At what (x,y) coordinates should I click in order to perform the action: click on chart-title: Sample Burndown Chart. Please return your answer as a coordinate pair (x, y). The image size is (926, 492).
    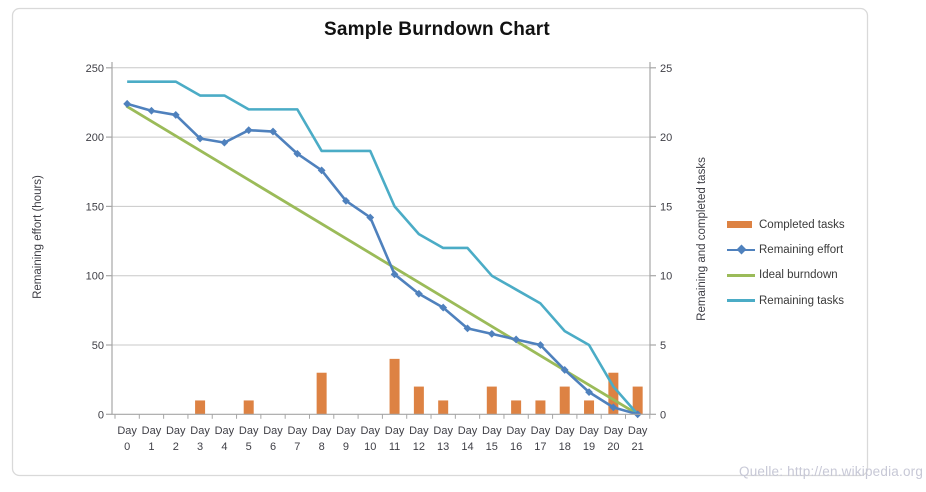
    Looking at the image, I should click on (437, 29).